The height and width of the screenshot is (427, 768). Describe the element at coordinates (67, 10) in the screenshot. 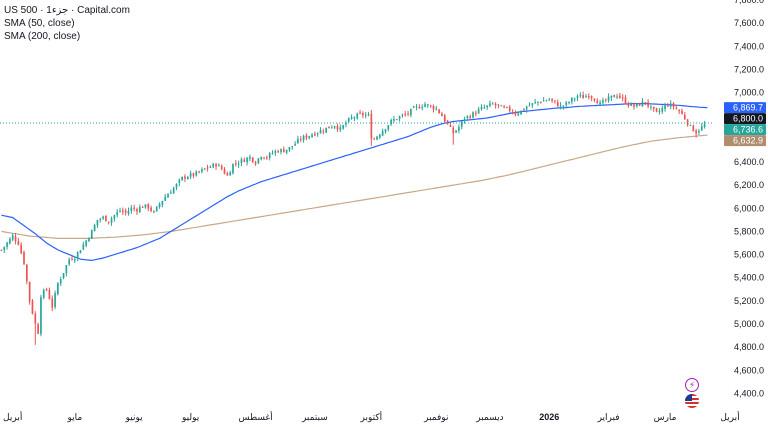

I see `legend-title: US 500 · 1جزء · Capital.com` at that location.